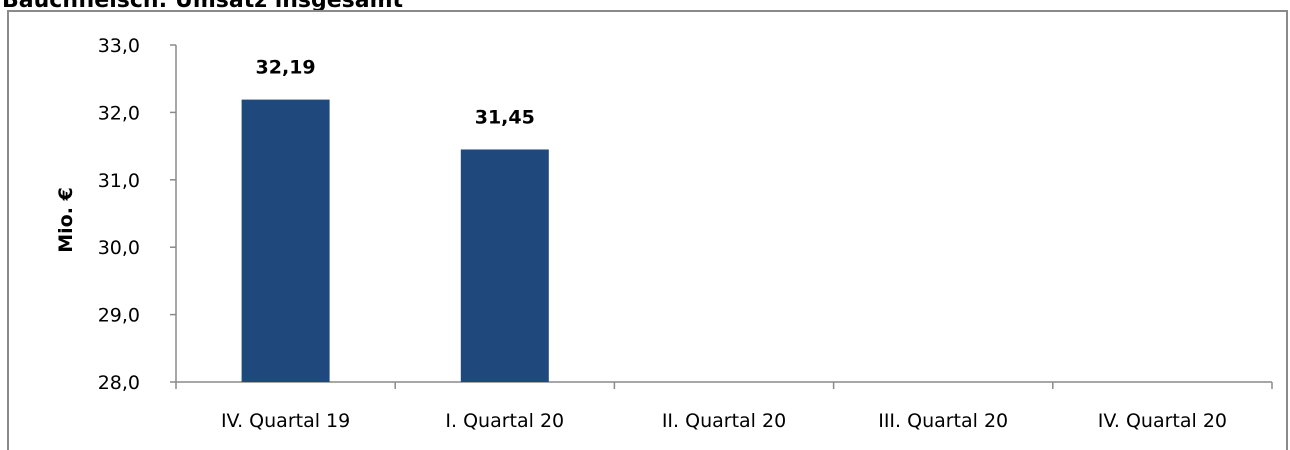 This screenshot has width=1290, height=450. Describe the element at coordinates (66, 220) in the screenshot. I see `y-axis-title: Mio. €` at that location.